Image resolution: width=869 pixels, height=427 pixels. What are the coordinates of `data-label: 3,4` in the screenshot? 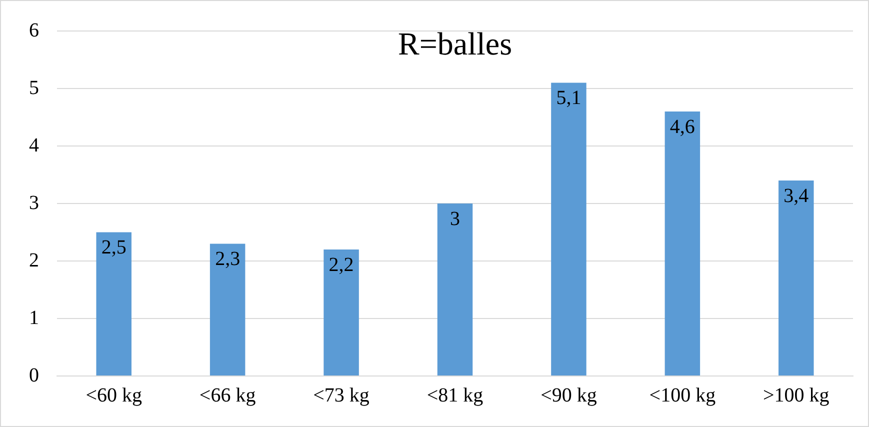 It's located at (796, 195).